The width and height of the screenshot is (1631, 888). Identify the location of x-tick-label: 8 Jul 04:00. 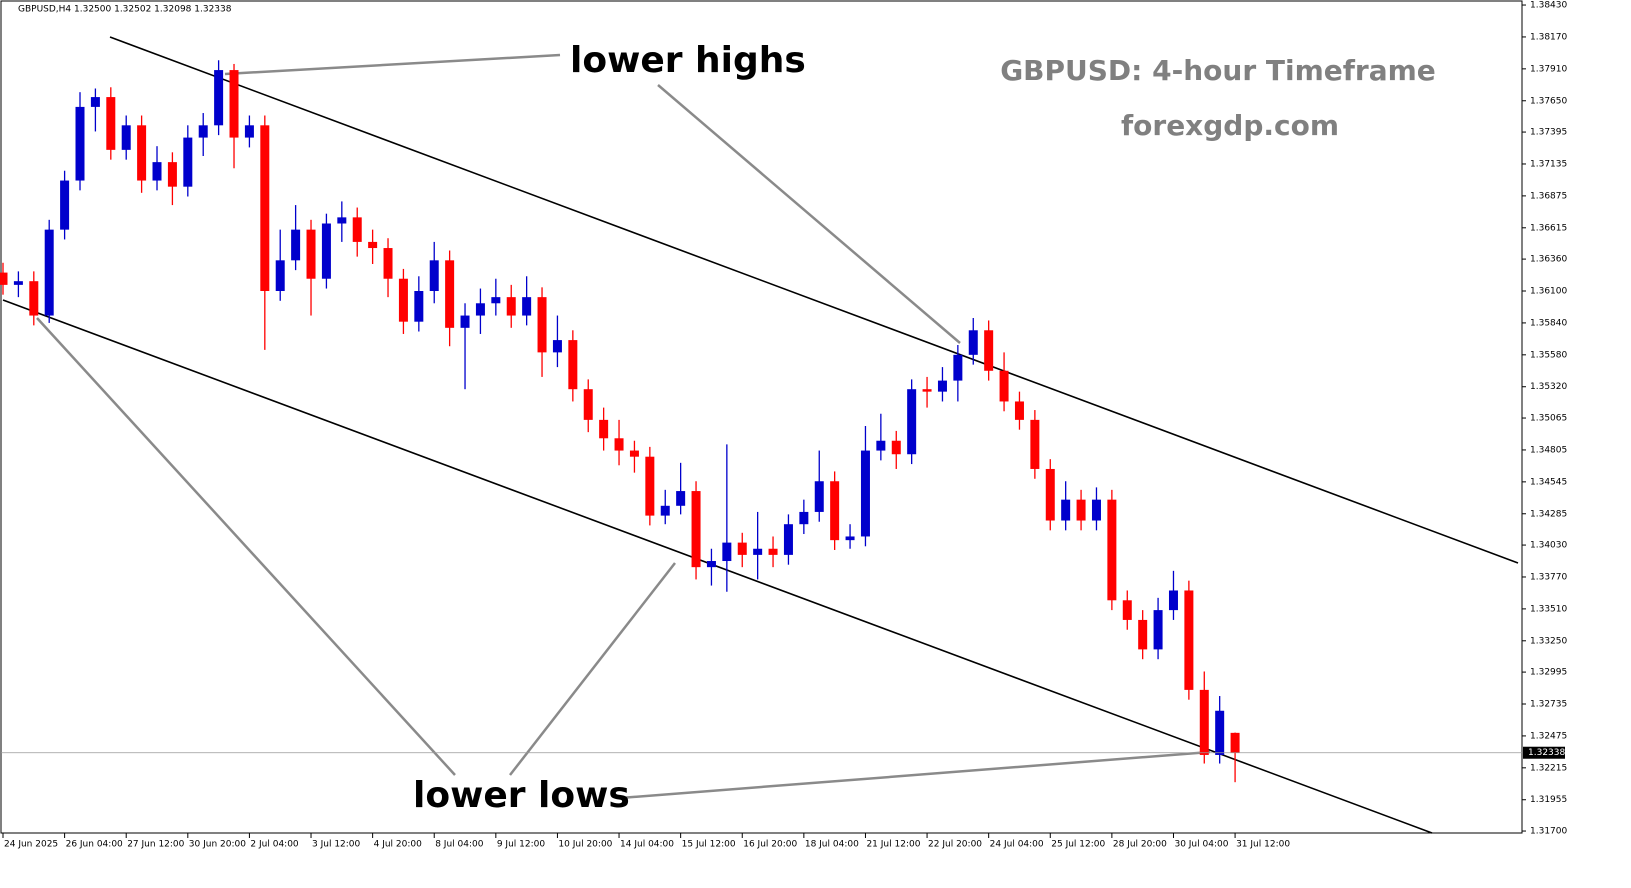
(459, 845).